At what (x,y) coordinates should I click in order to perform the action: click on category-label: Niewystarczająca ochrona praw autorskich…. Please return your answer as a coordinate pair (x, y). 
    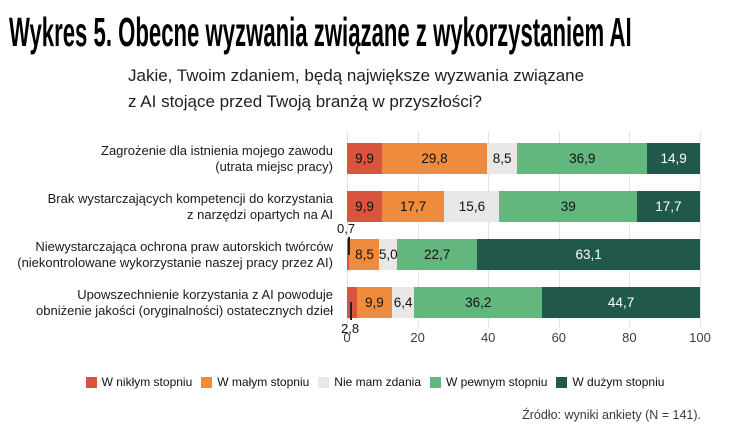
    Looking at the image, I should click on (166, 254).